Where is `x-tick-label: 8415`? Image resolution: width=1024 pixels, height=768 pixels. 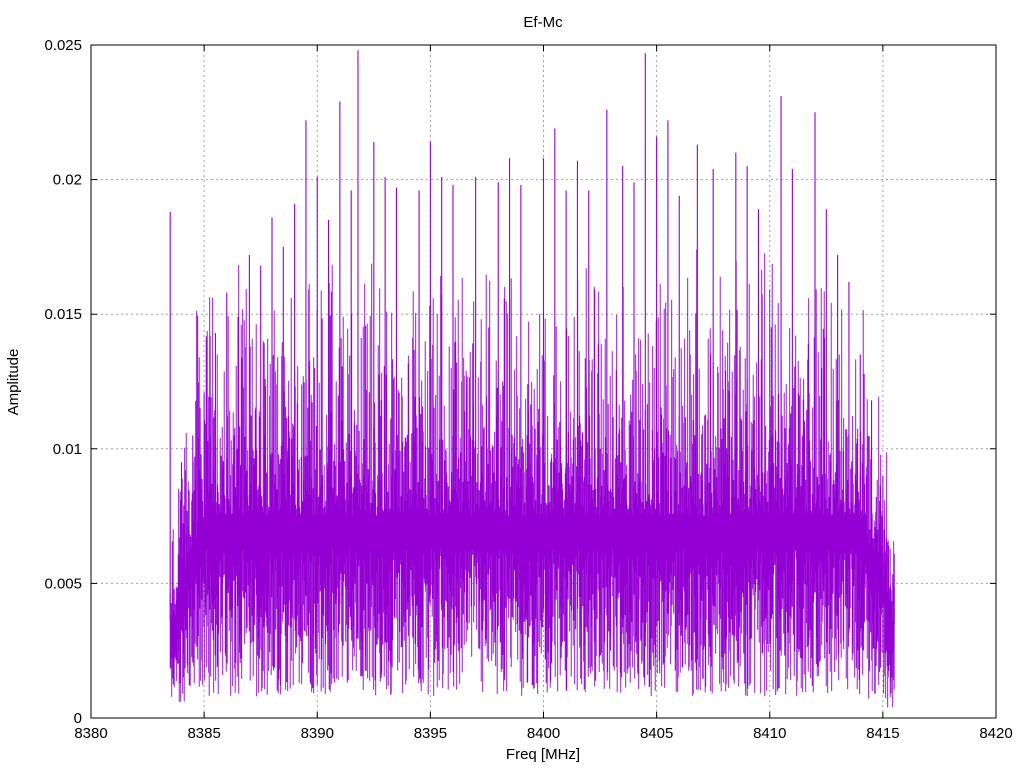
x-tick-label: 8415 is located at coordinates (882, 733).